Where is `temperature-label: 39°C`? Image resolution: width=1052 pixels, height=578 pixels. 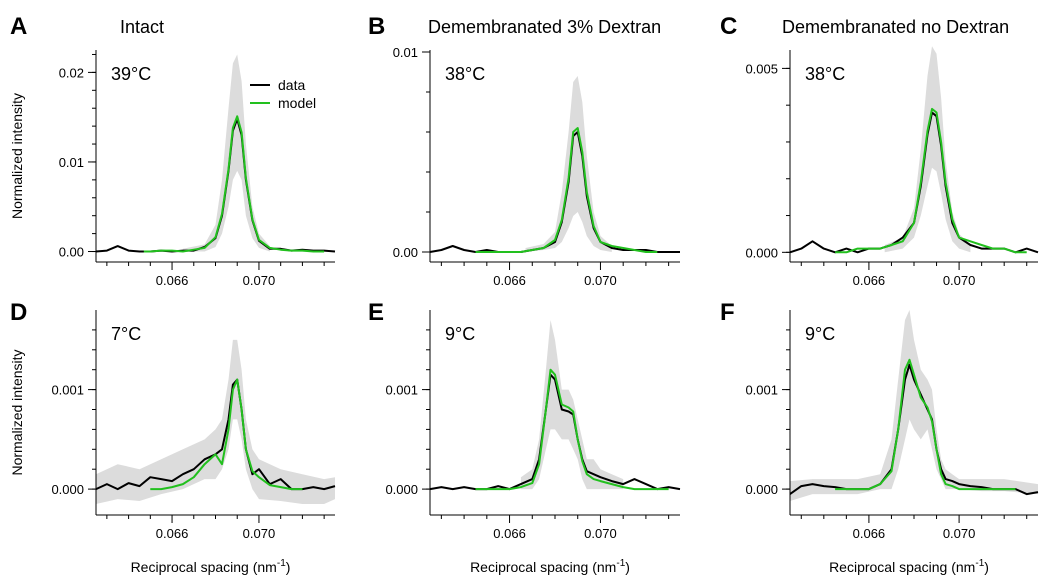 temperature-label: 39°C is located at coordinates (131, 74).